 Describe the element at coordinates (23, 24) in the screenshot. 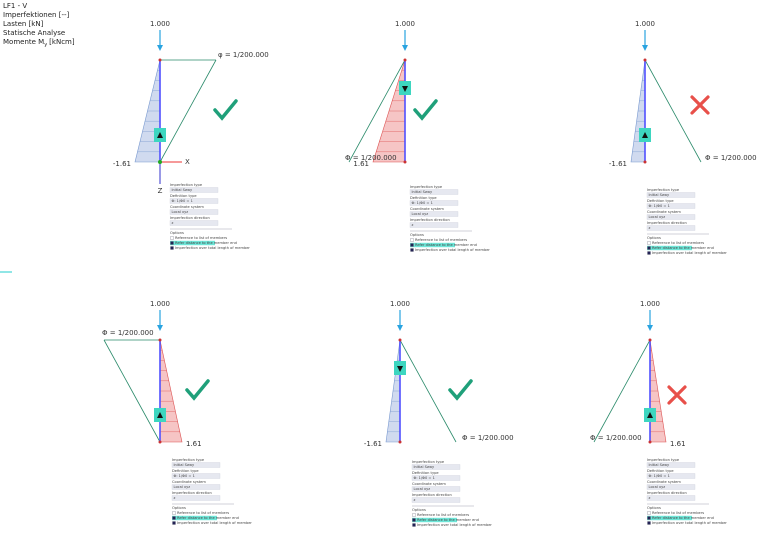

I see `header-line: Lasten [kN]` at that location.